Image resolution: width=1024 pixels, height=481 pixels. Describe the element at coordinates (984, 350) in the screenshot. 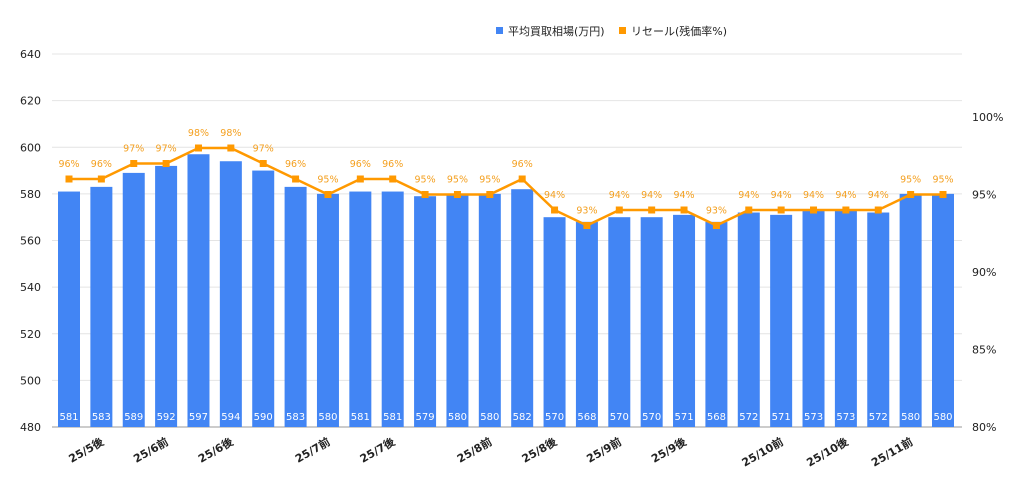

I see `right-tick-label: 85%` at that location.